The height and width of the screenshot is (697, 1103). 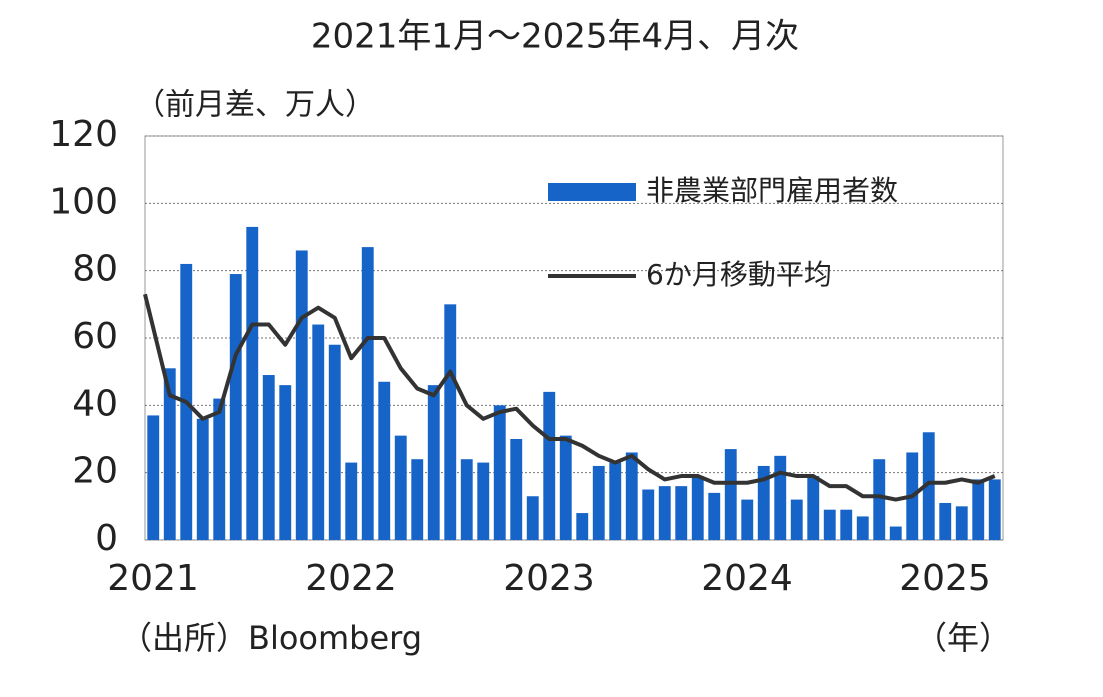 I want to click on y-tick-label: 80, so click(x=95, y=269).